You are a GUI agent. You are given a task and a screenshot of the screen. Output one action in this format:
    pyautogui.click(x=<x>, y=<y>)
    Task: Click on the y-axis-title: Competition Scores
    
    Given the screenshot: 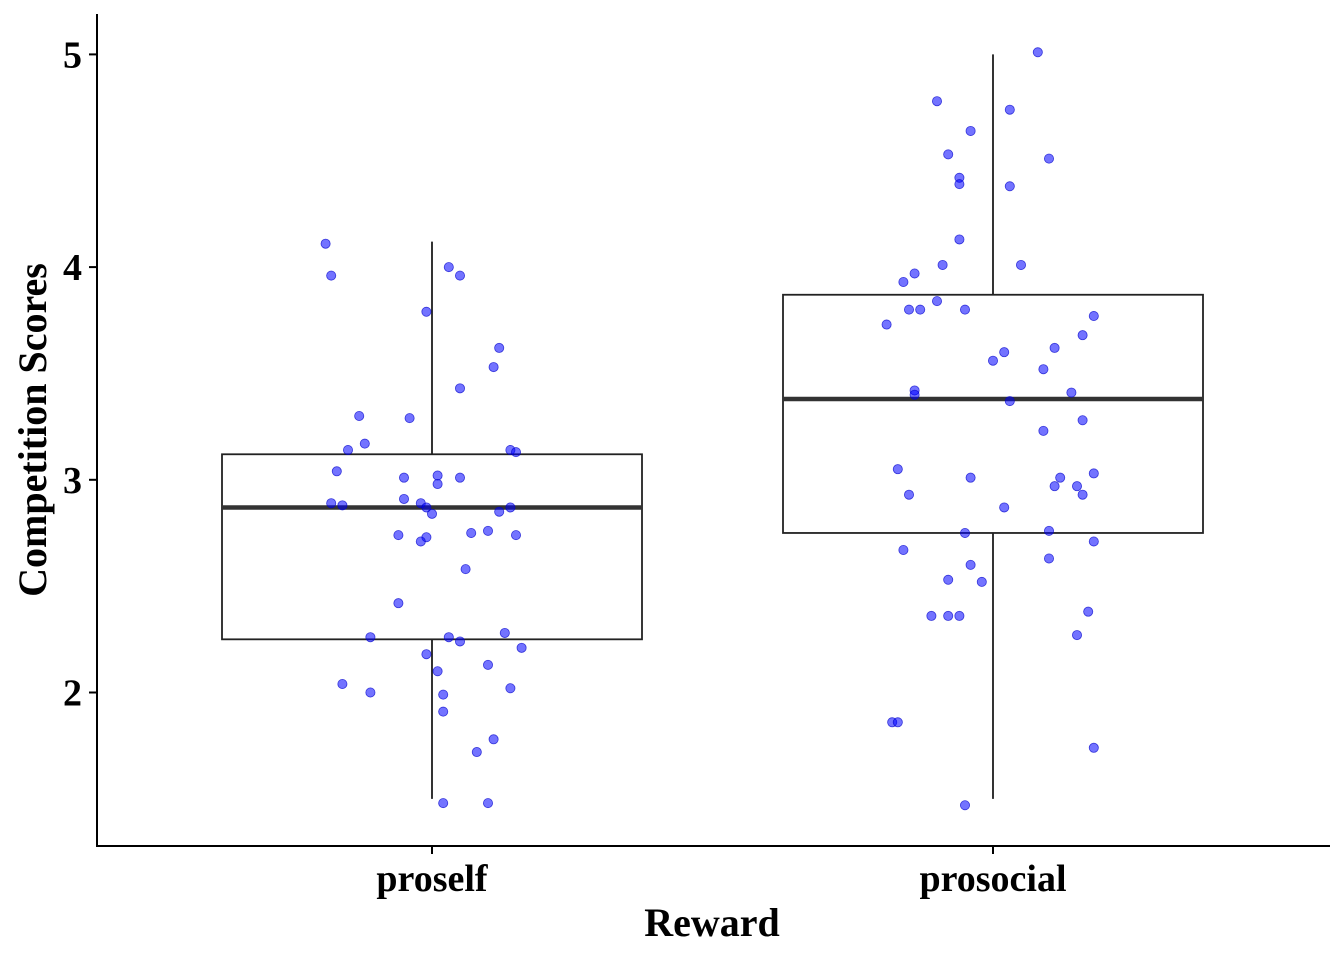 What is the action you would take?
    pyautogui.click(x=32, y=430)
    